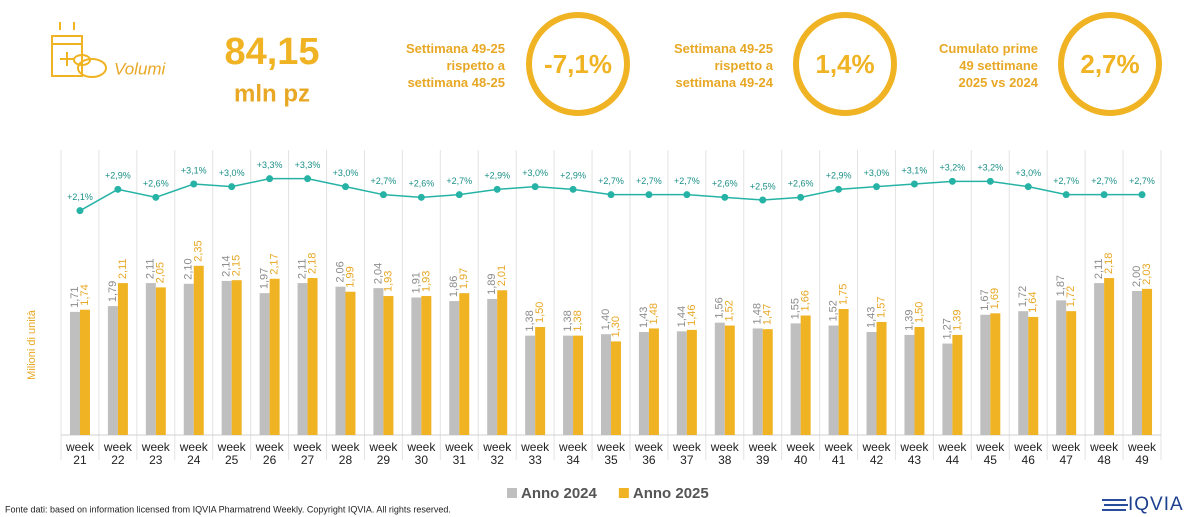 This screenshot has width=1203, height=517. What do you see at coordinates (189, 268) in the screenshot?
I see `bar-value-label: 2,10` at bounding box center [189, 268].